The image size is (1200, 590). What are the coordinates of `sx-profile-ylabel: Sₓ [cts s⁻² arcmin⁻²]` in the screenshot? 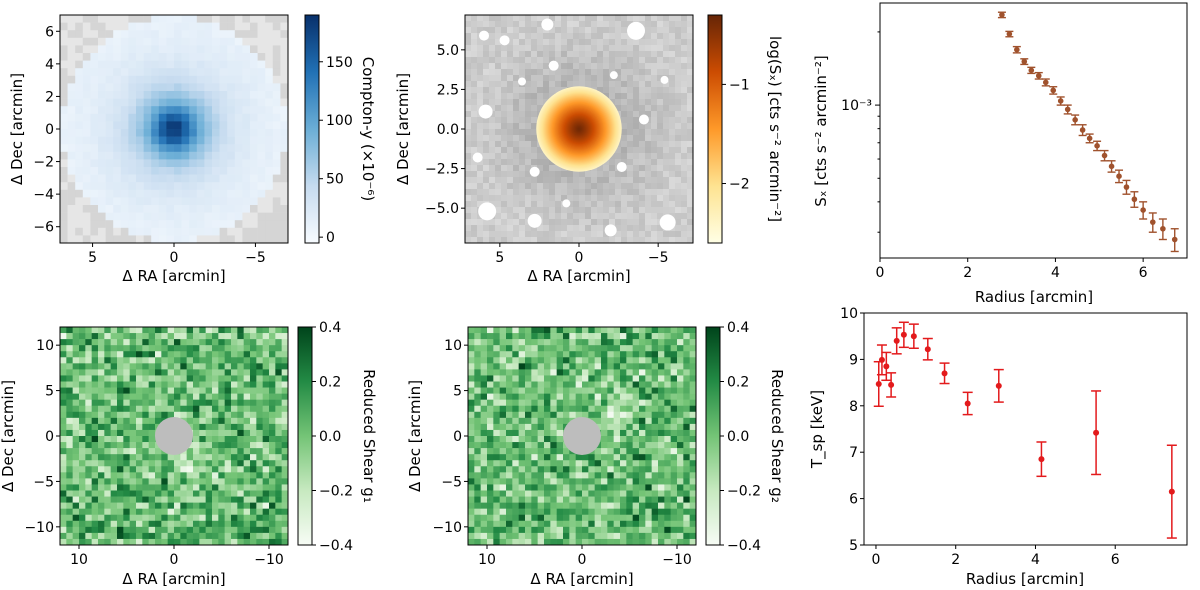 It's located at (821, 130).